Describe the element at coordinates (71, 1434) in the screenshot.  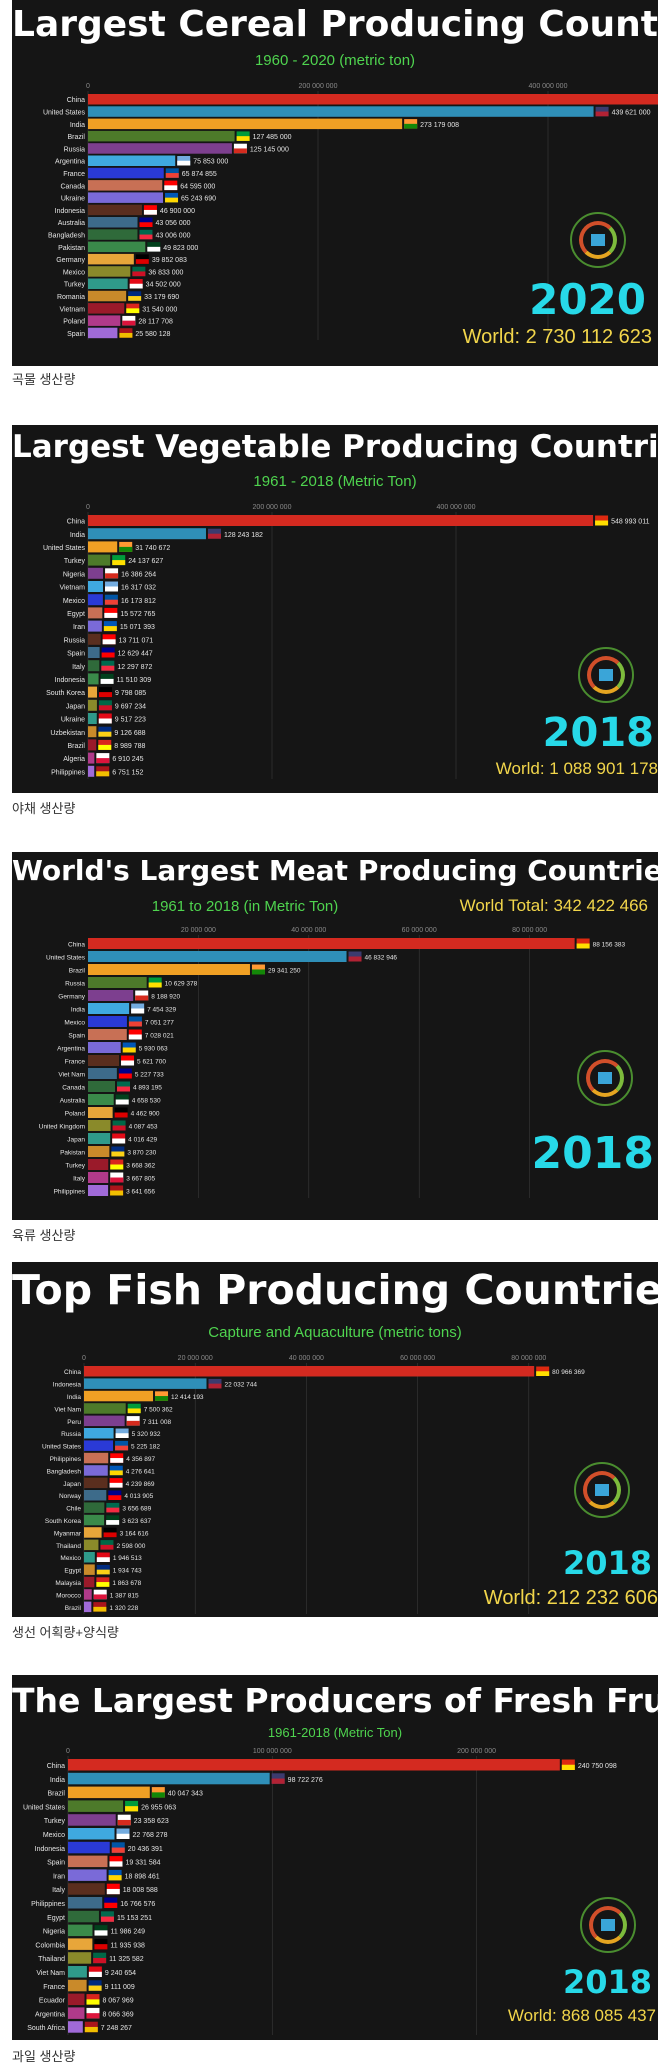
I see `category-label: Russia` at that location.